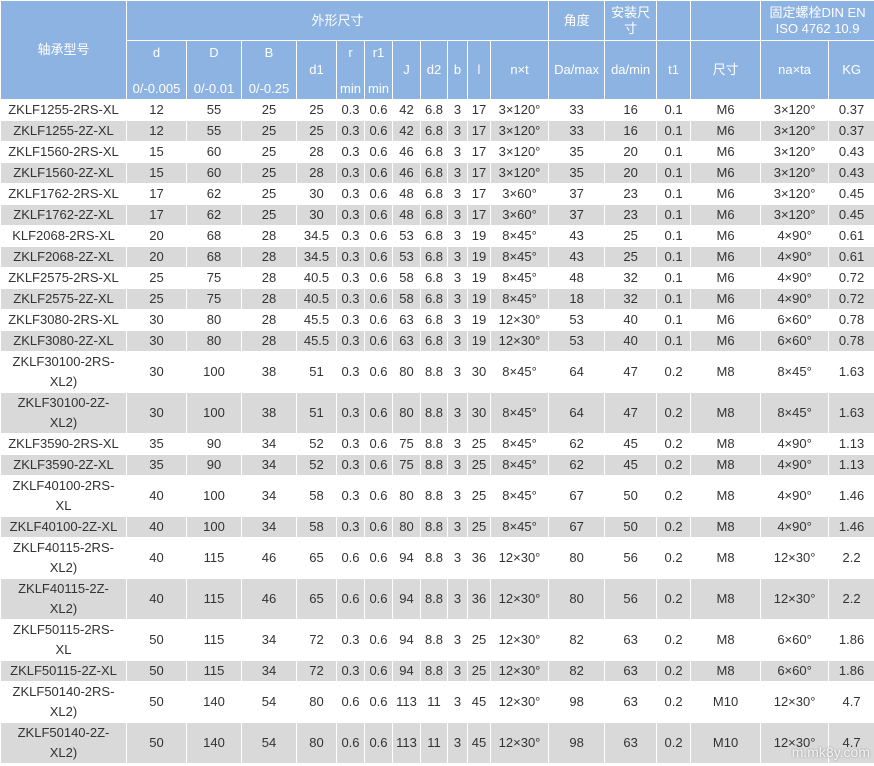 This screenshot has width=874, height=766. I want to click on table-cell: 58, so click(316, 496).